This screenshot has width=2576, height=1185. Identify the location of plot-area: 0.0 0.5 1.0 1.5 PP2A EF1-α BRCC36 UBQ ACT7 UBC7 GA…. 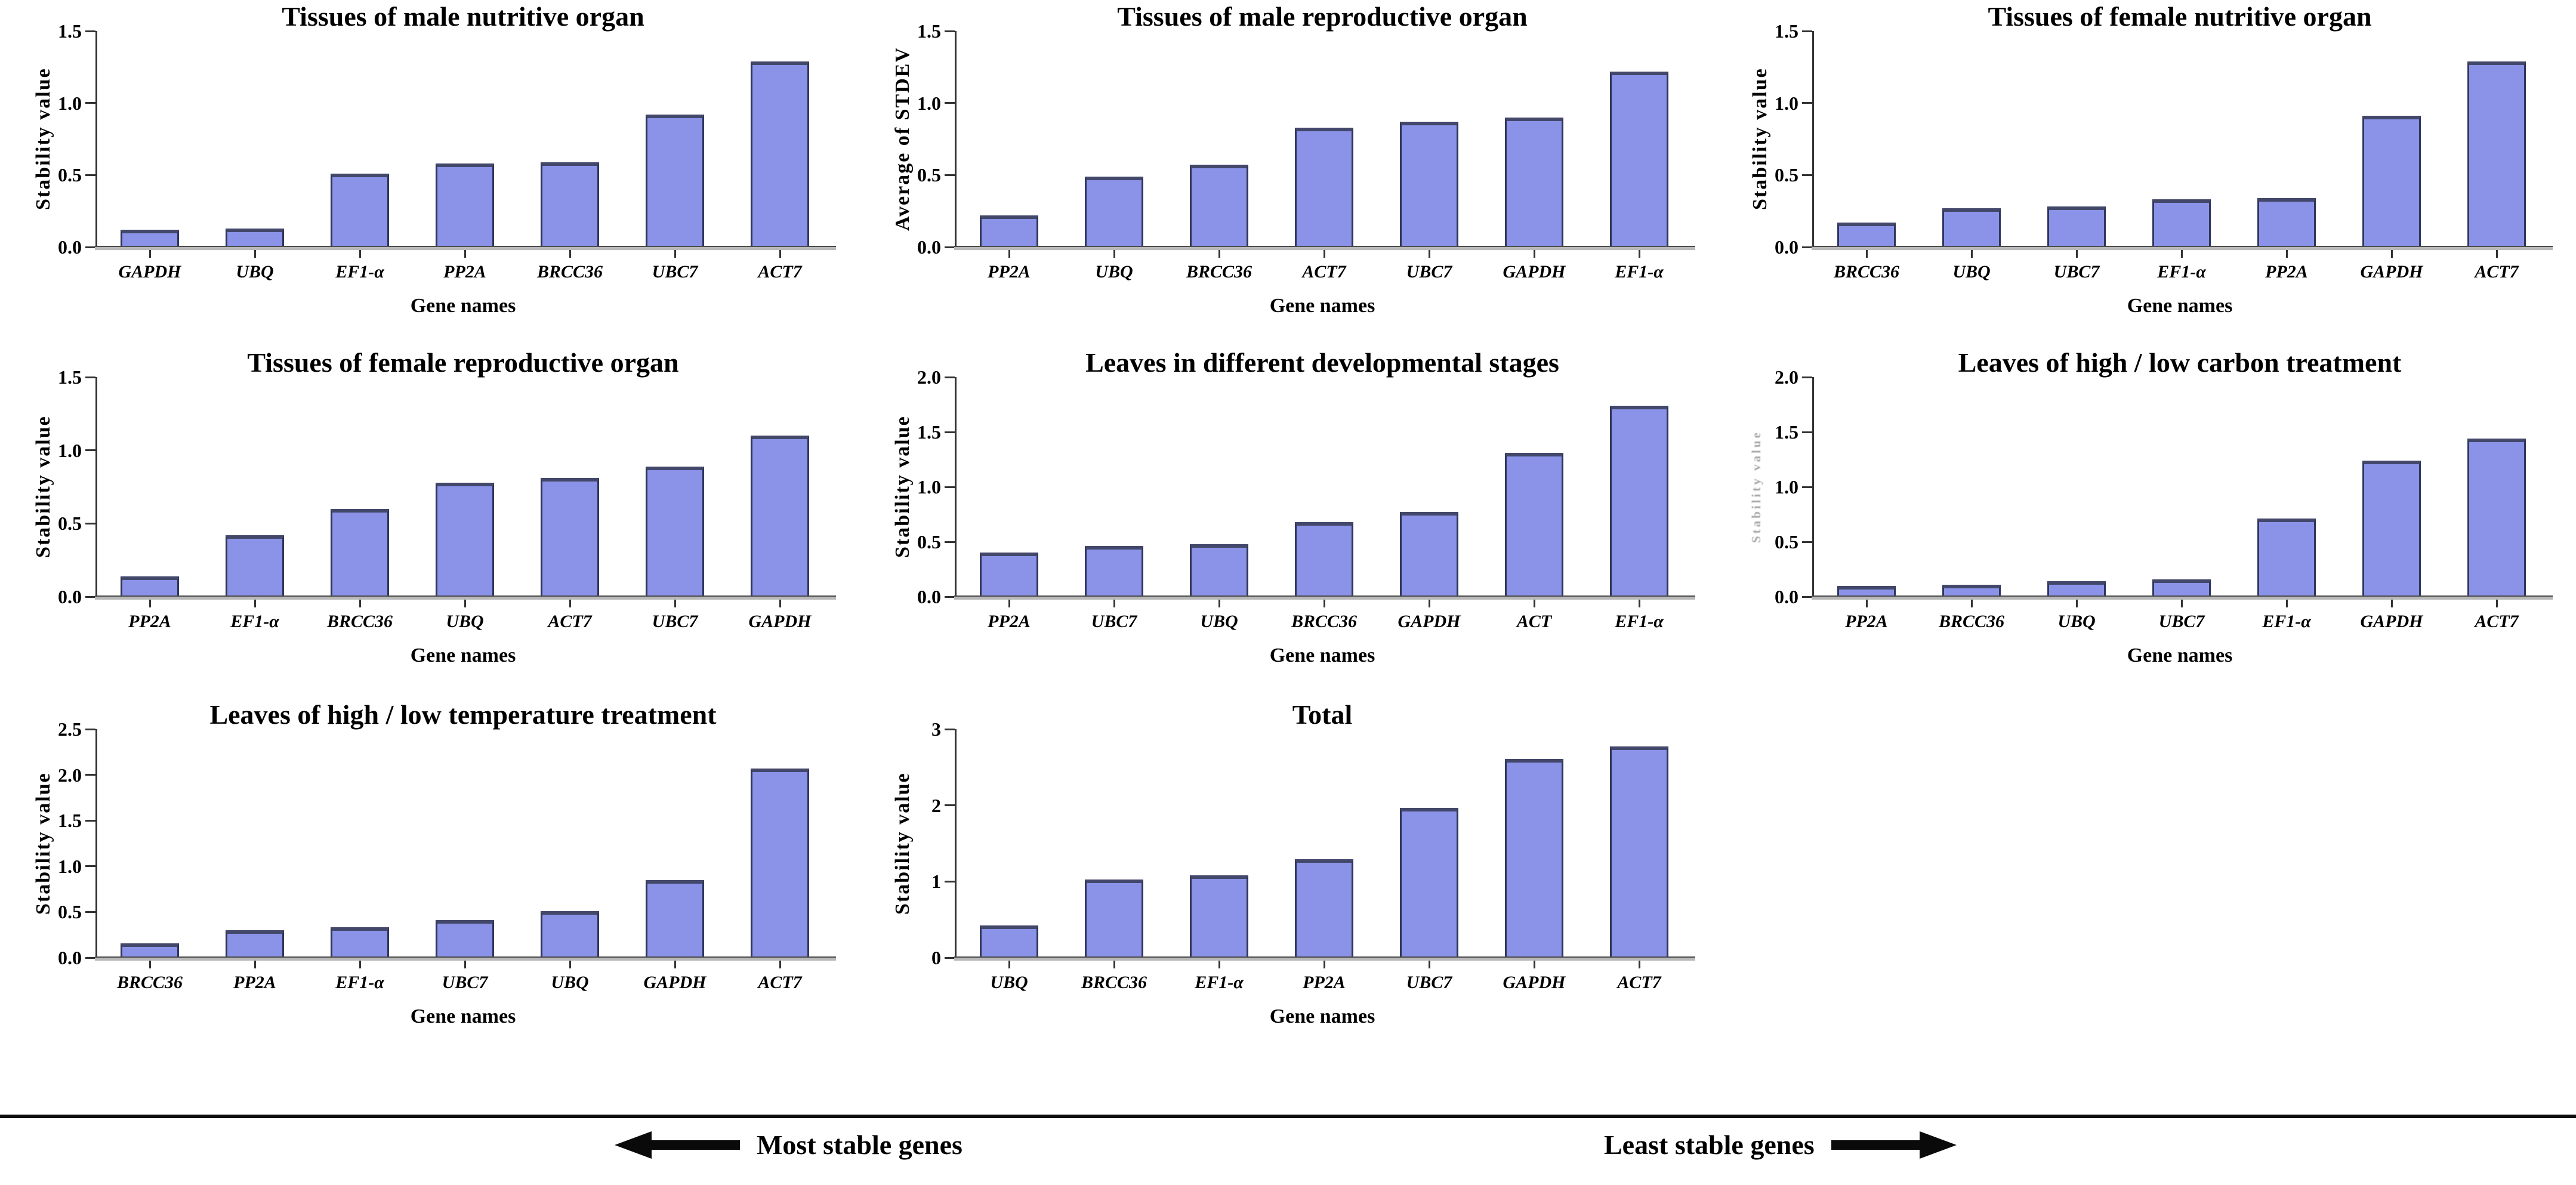
(447, 498).